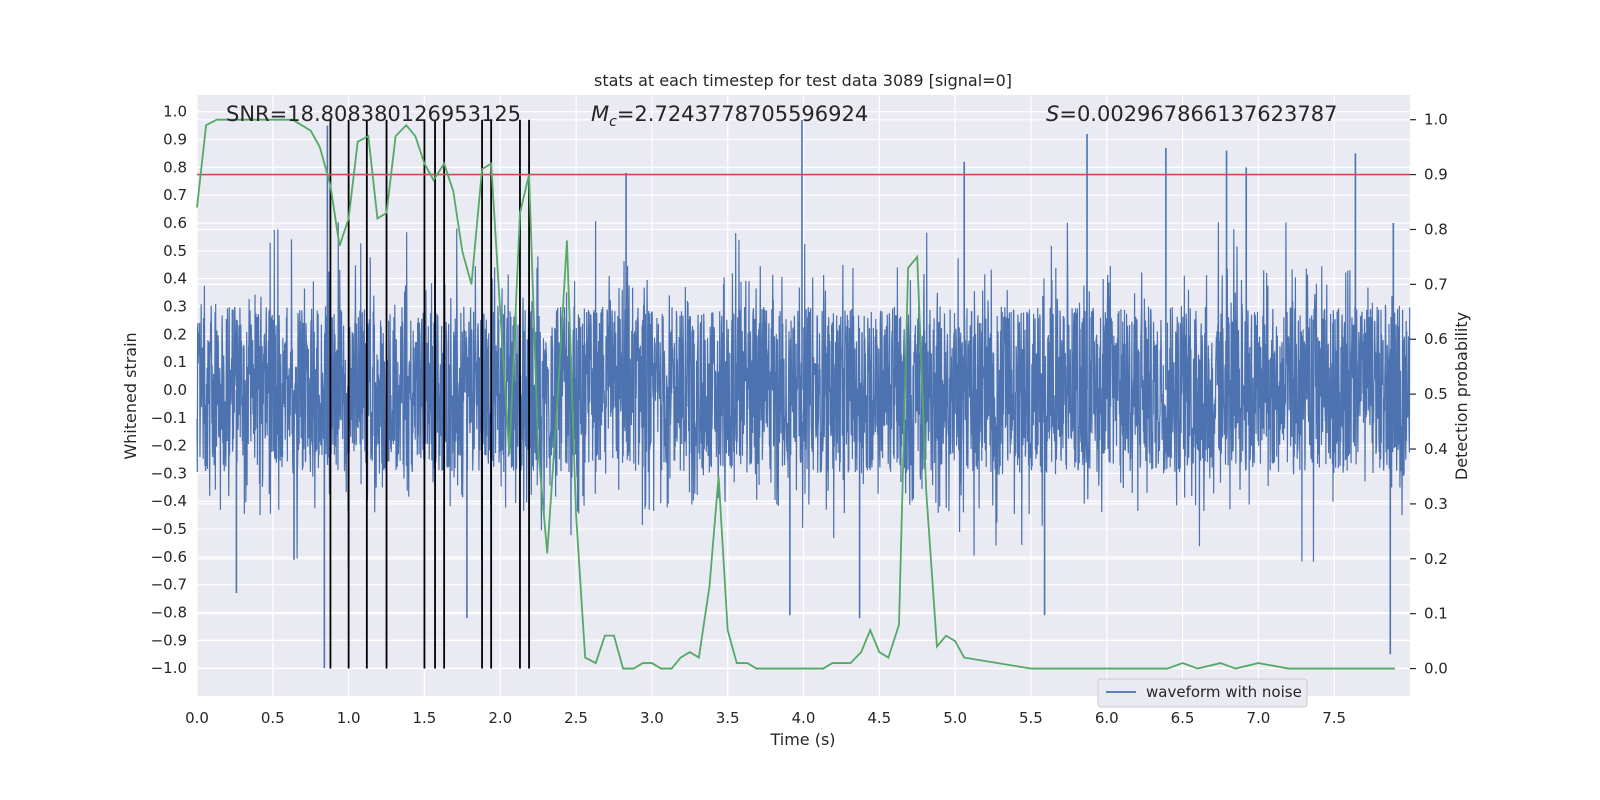 This screenshot has height=800, width=1600. I want to click on y-right-tick-label: 0.7, so click(1436, 284).